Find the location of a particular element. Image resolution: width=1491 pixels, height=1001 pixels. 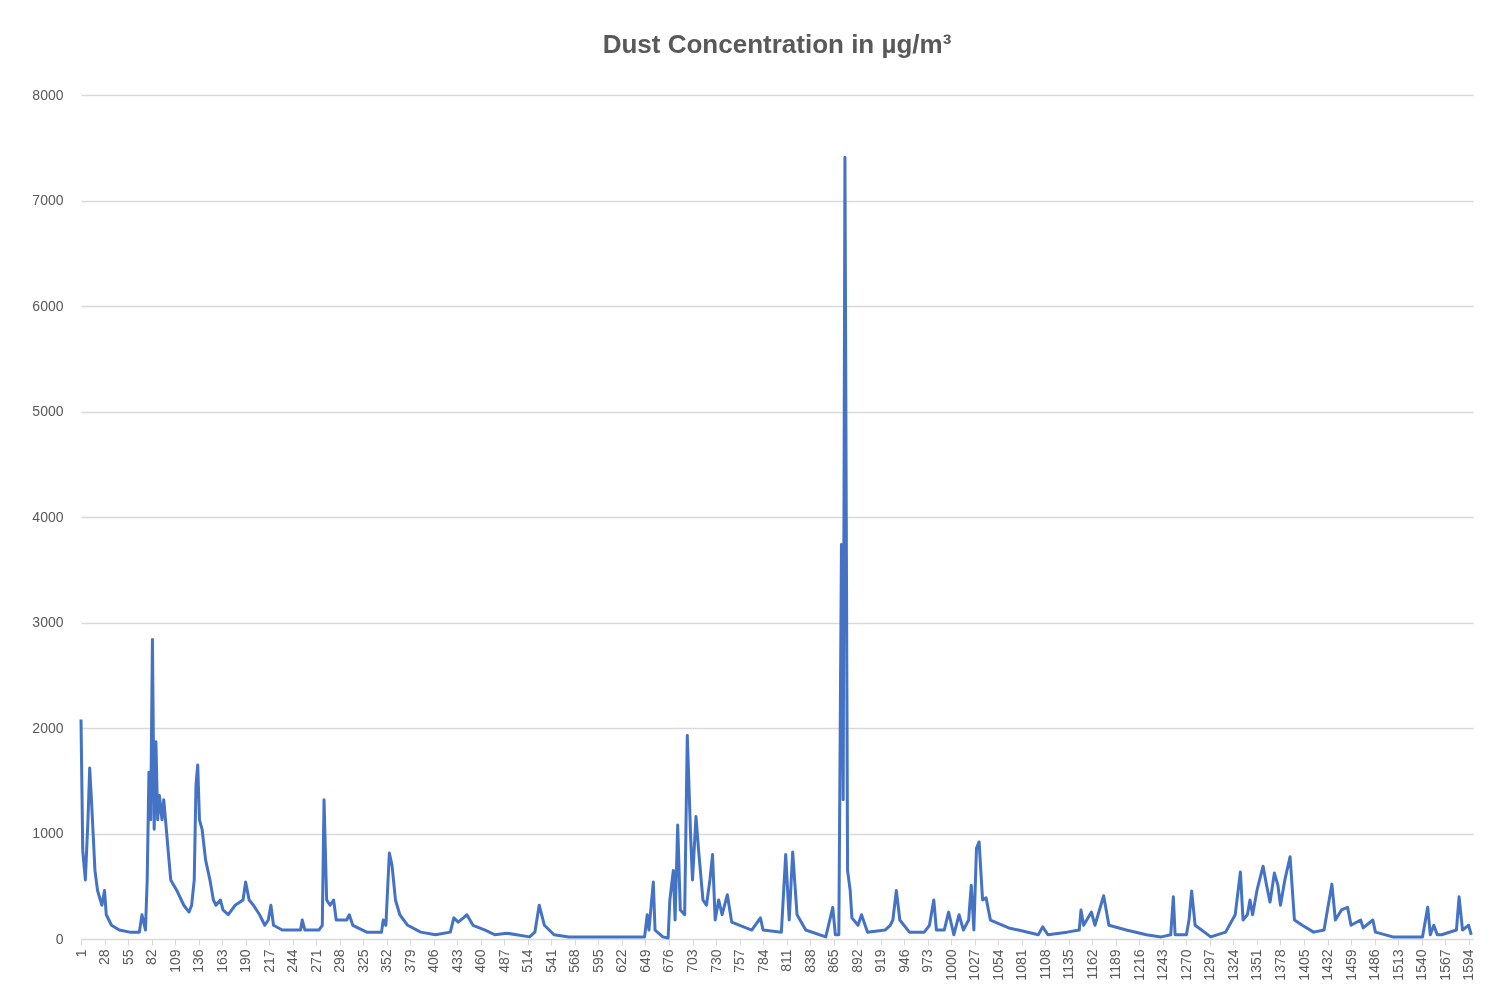

x-tick-label: 1081 is located at coordinates (1021, 965).